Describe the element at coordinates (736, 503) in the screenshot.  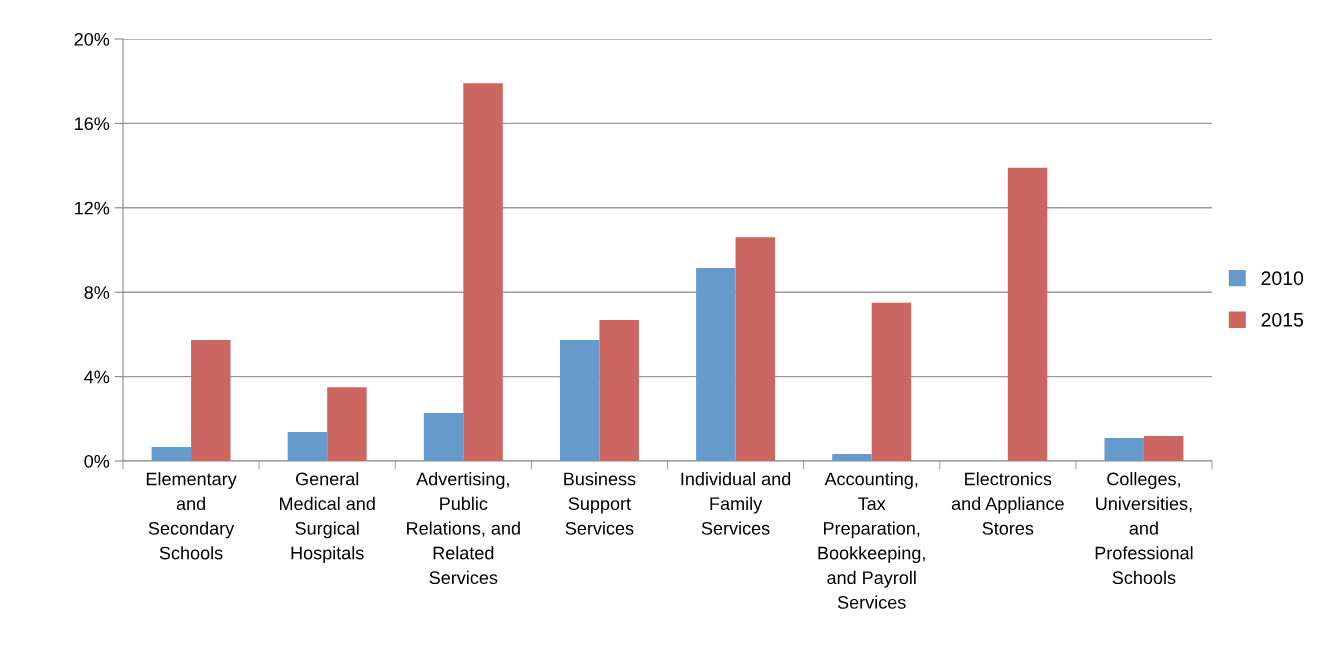
I see `x-tick-label: Individual and Family Services` at that location.